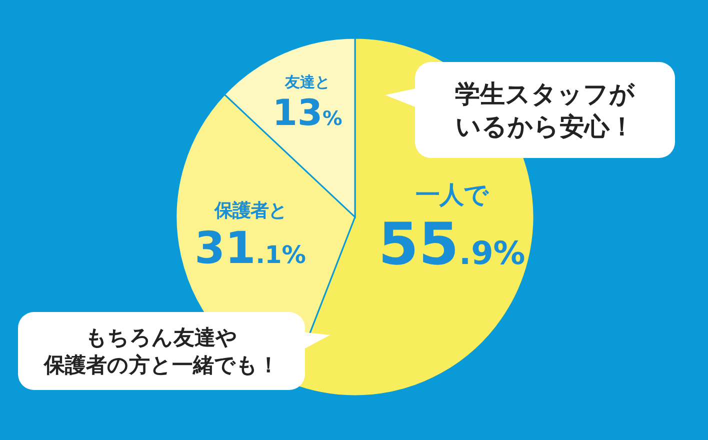 The width and height of the screenshot is (708, 440). Describe the element at coordinates (545, 110) in the screenshot. I see `text: 学生スタッフがいるから安心！` at that location.